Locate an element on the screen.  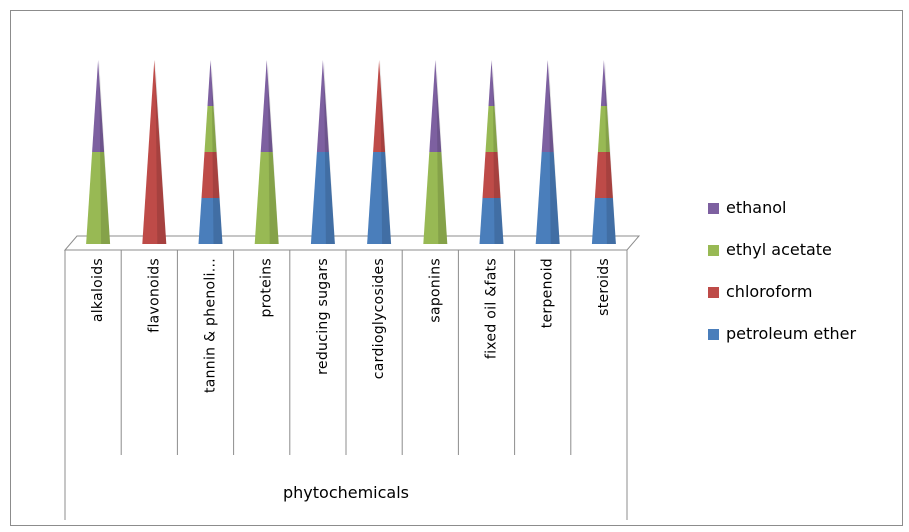
legend-label: chloroform is located at coordinates (769, 291).